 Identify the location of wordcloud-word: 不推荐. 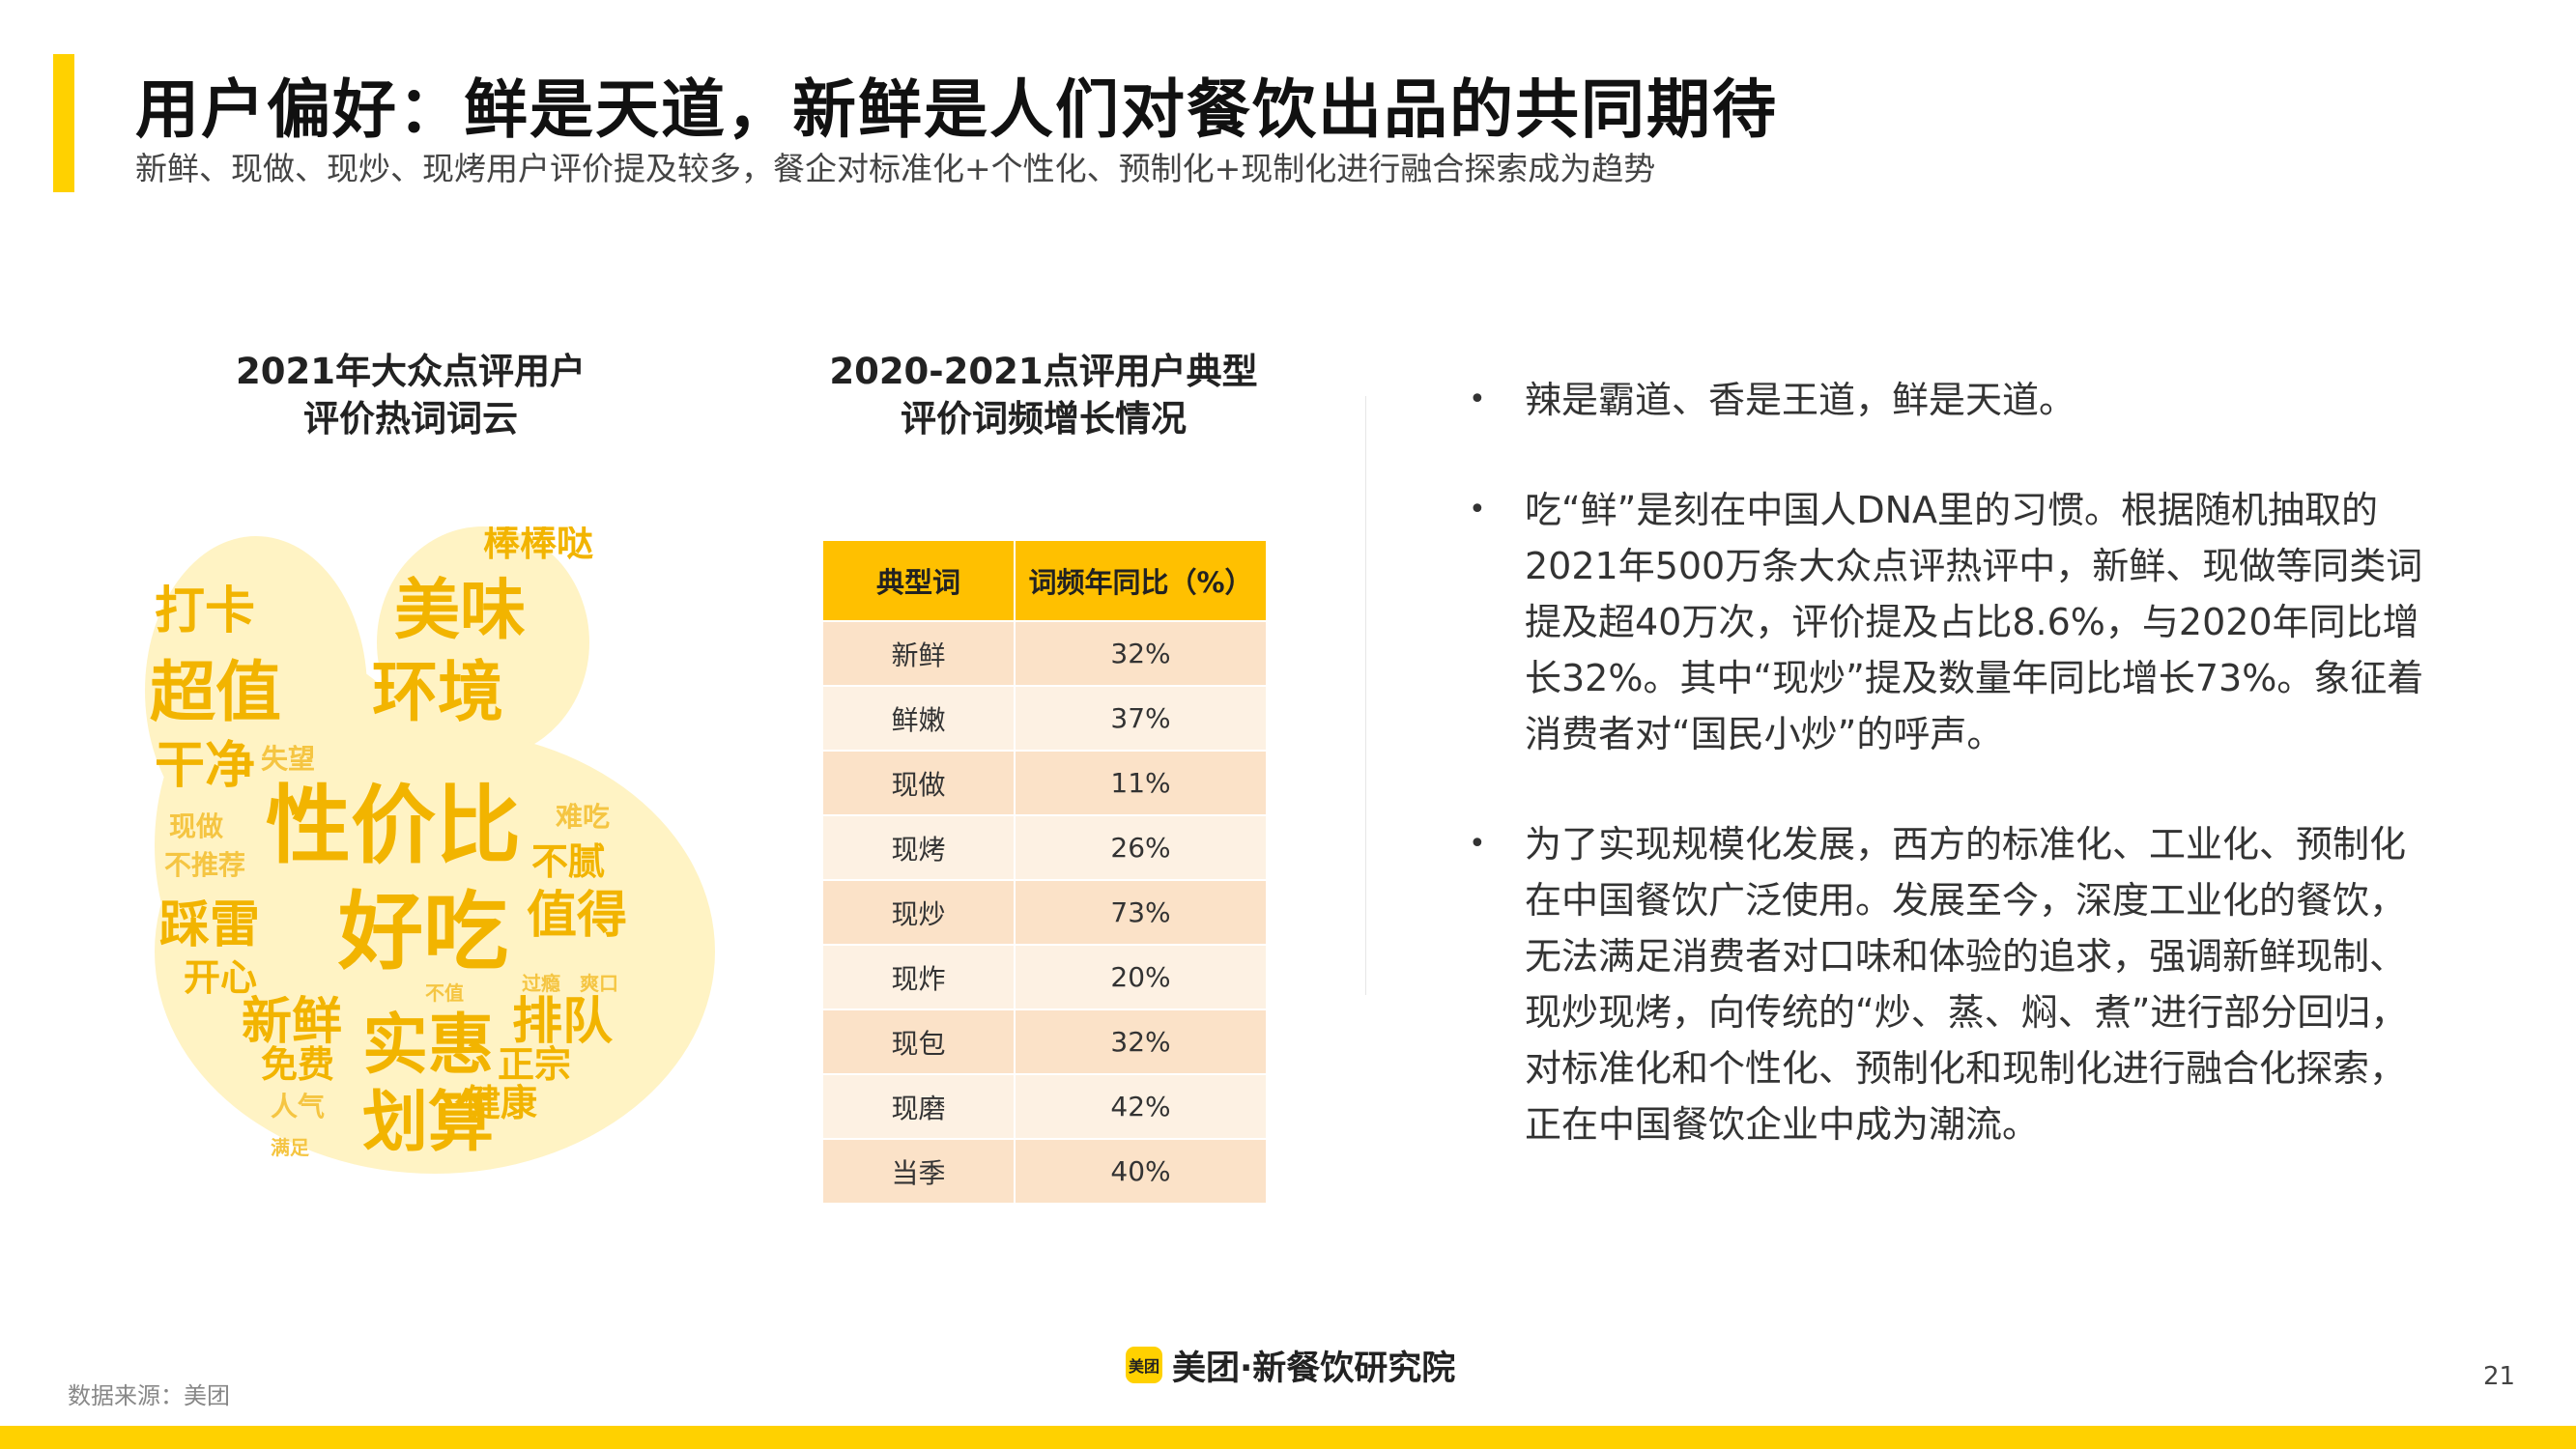
(205, 865).